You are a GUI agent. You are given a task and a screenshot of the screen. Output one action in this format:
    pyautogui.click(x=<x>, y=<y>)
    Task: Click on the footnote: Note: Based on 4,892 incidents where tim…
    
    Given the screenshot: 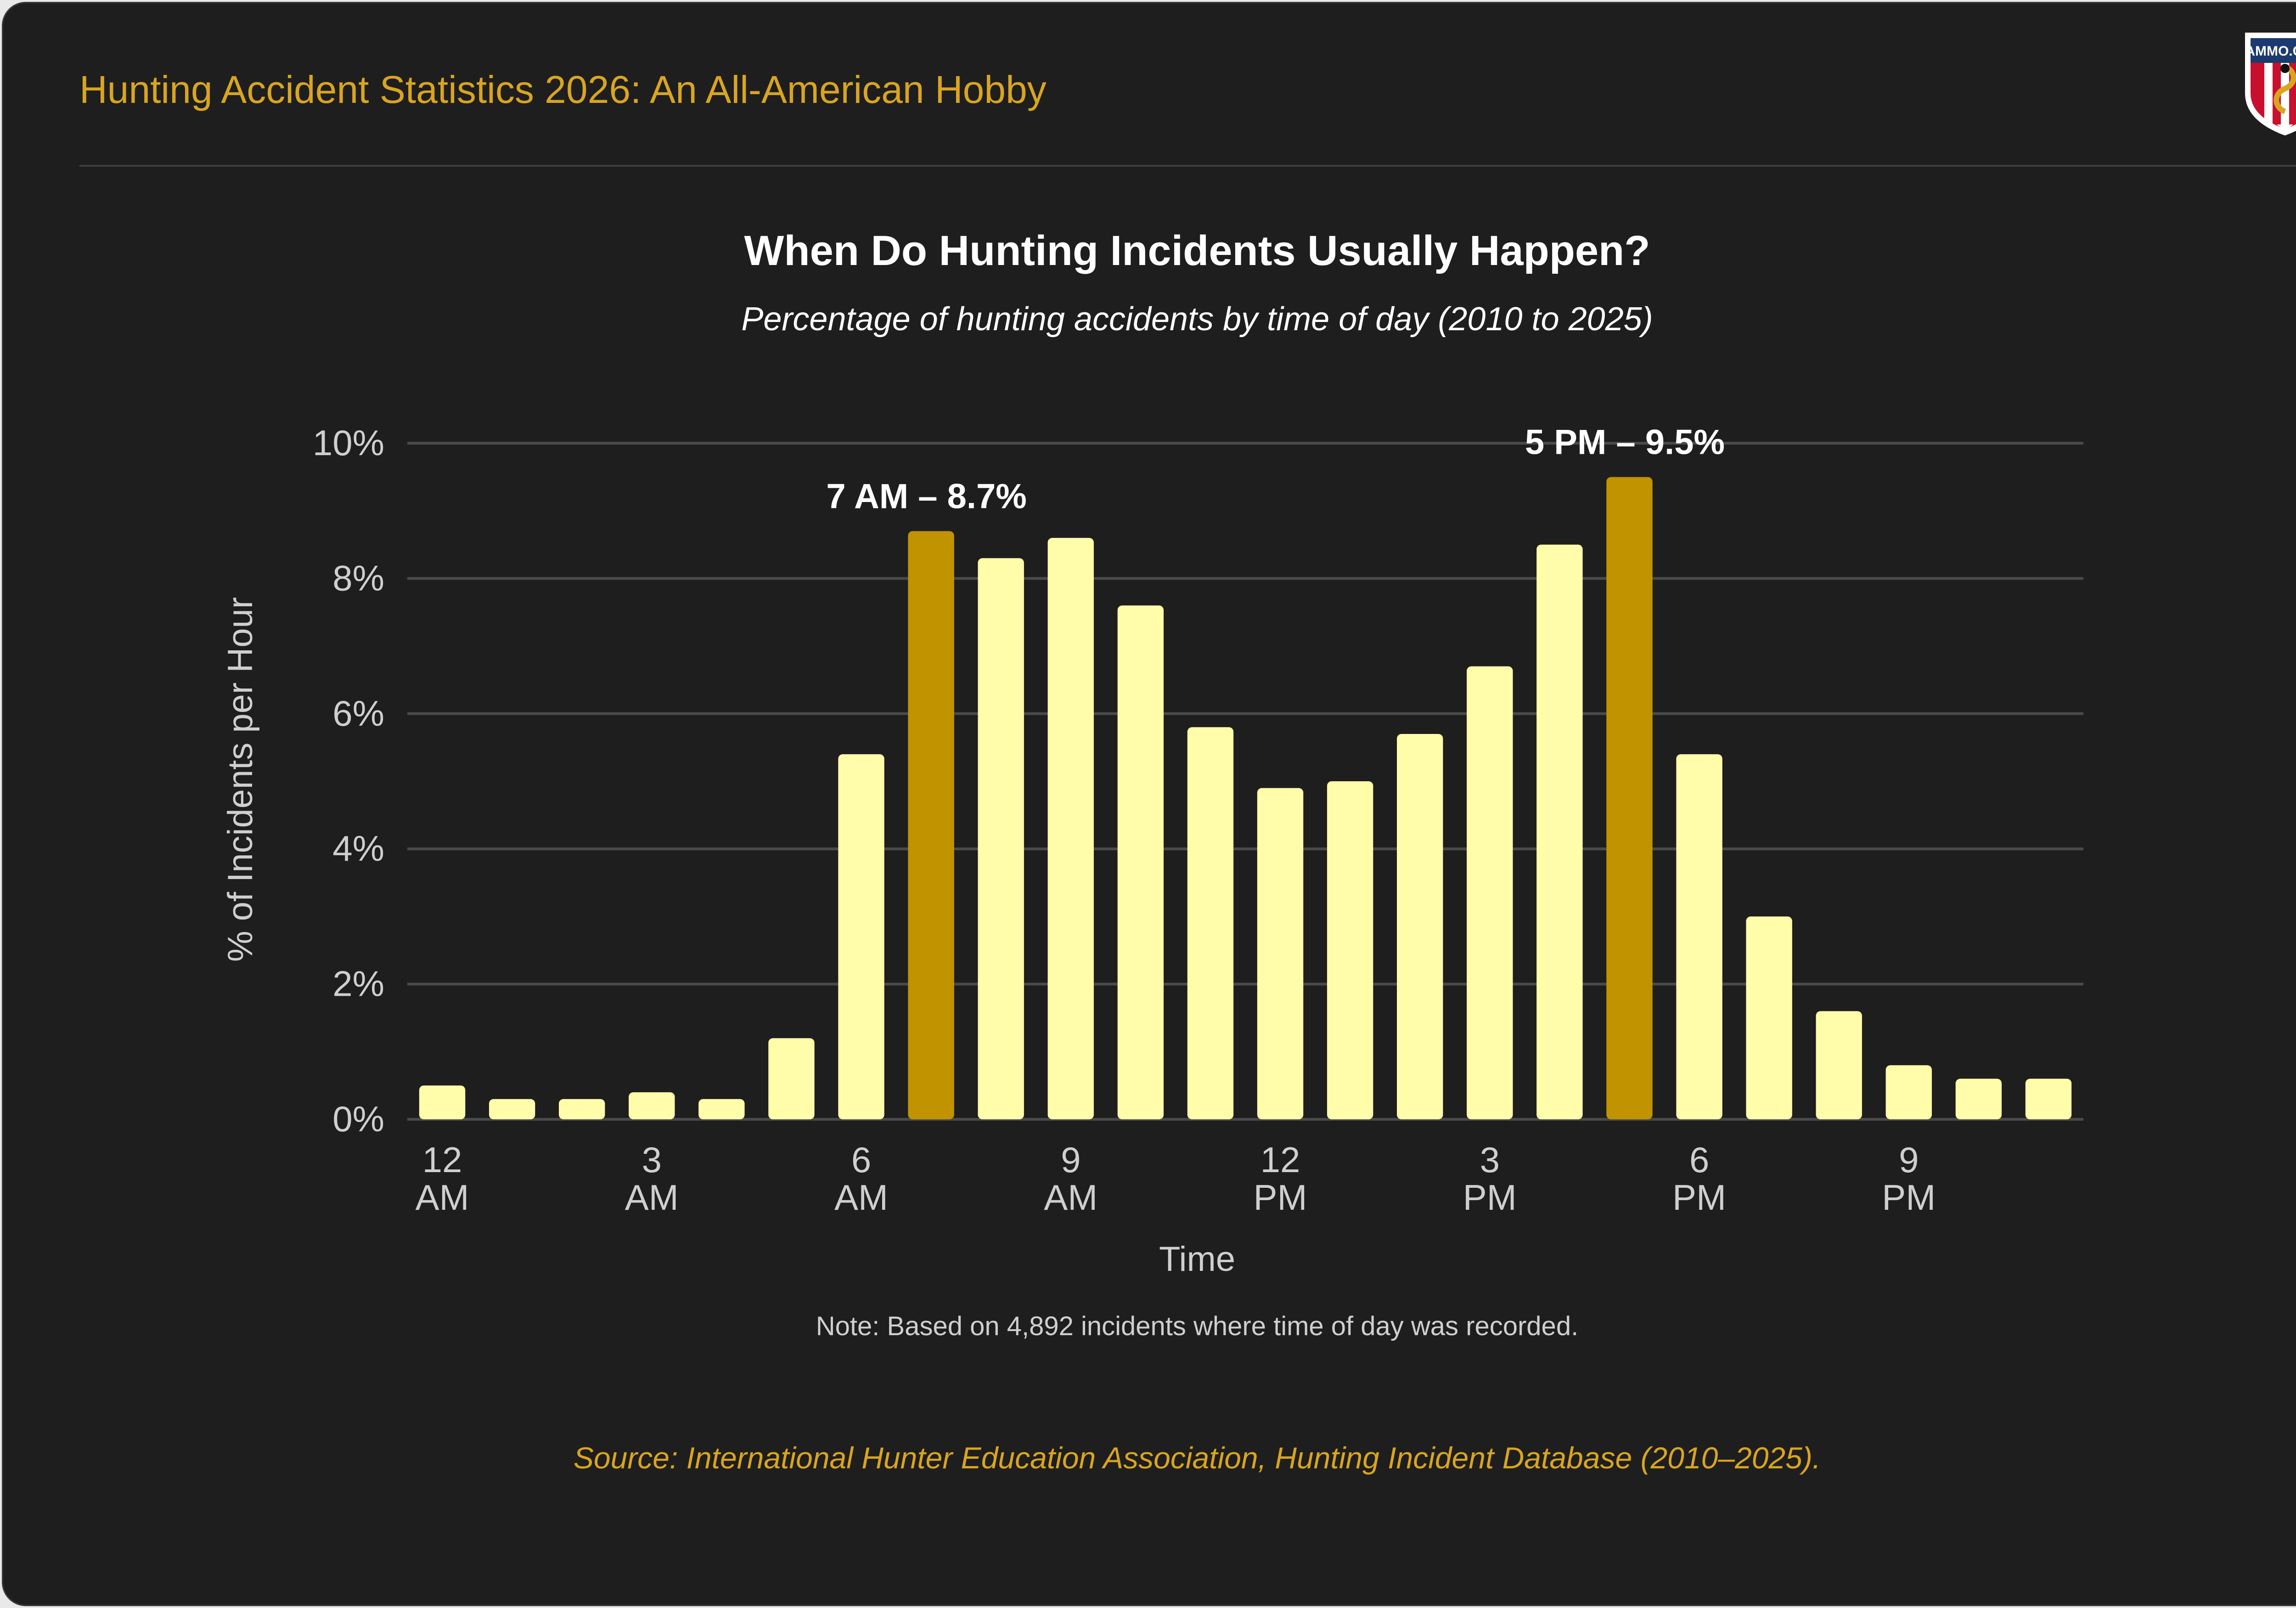 What is the action you would take?
    pyautogui.click(x=1197, y=1326)
    